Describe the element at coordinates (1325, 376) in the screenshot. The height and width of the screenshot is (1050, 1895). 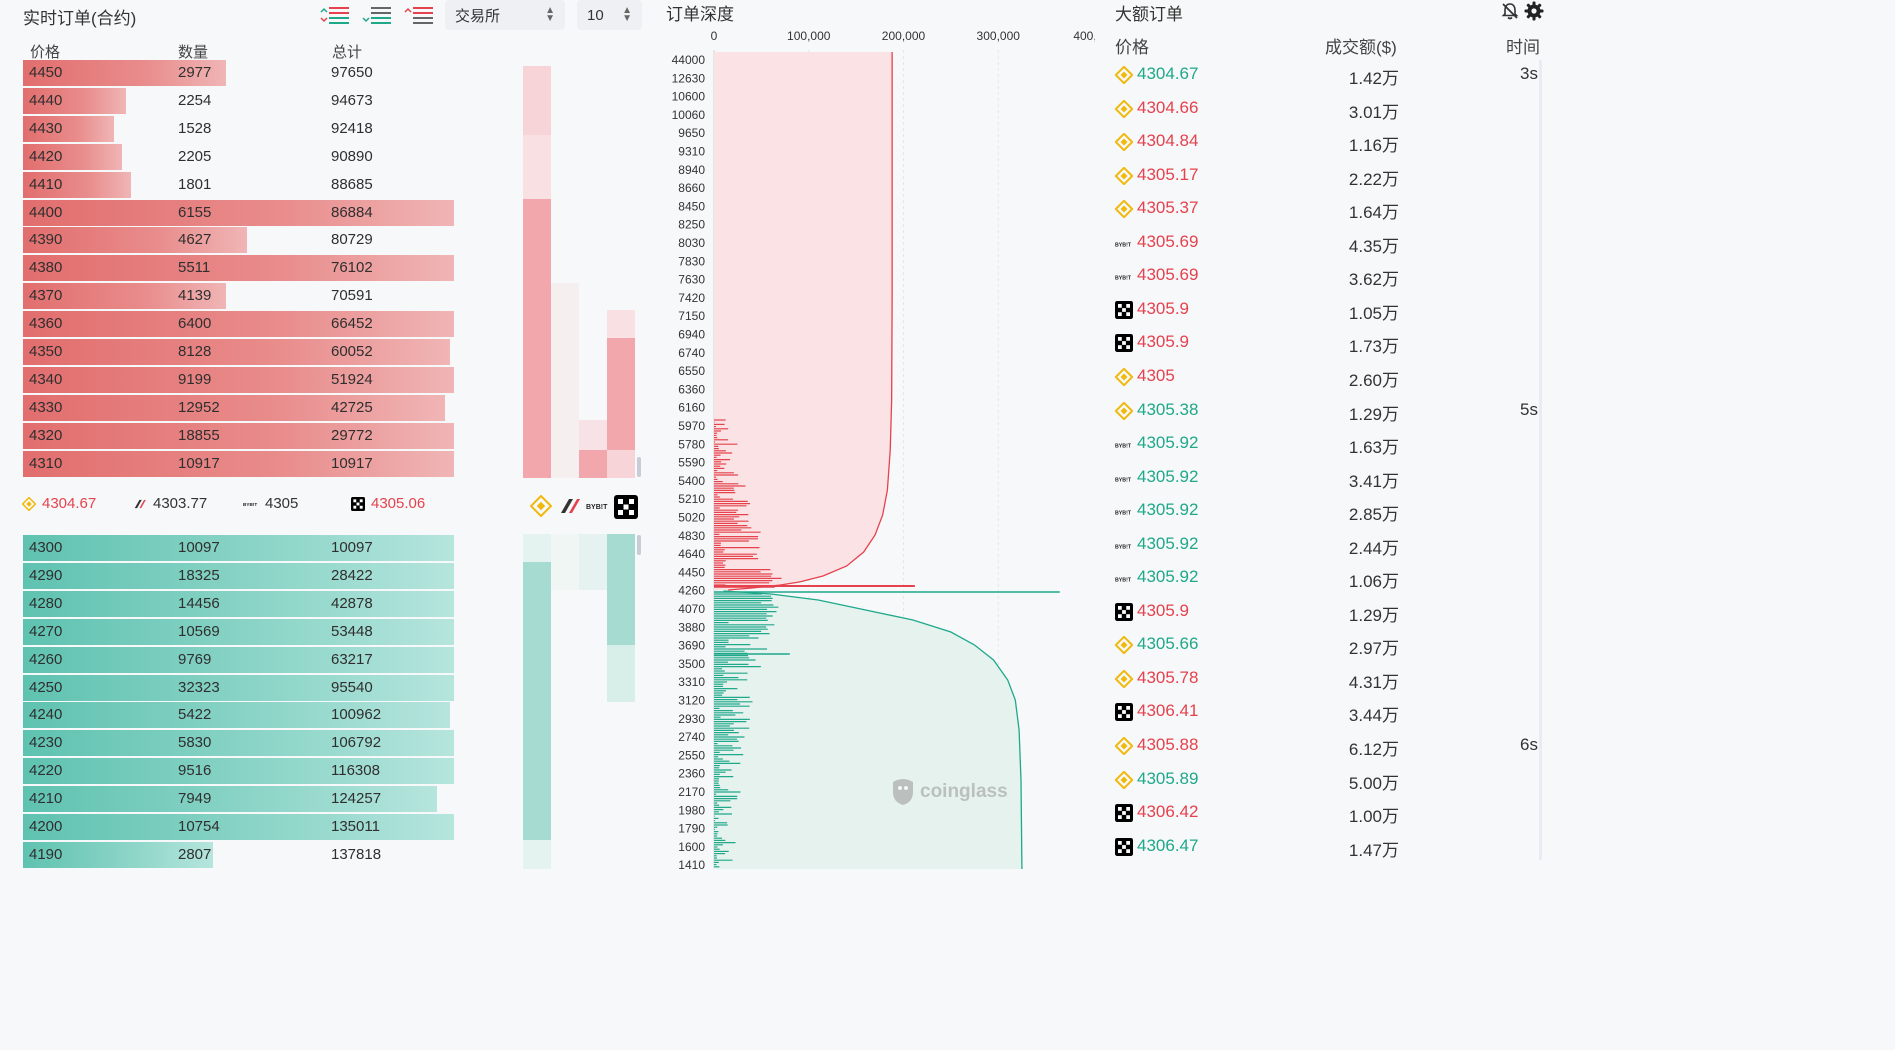
I see `big-order-row: 4305 2.60万` at that location.